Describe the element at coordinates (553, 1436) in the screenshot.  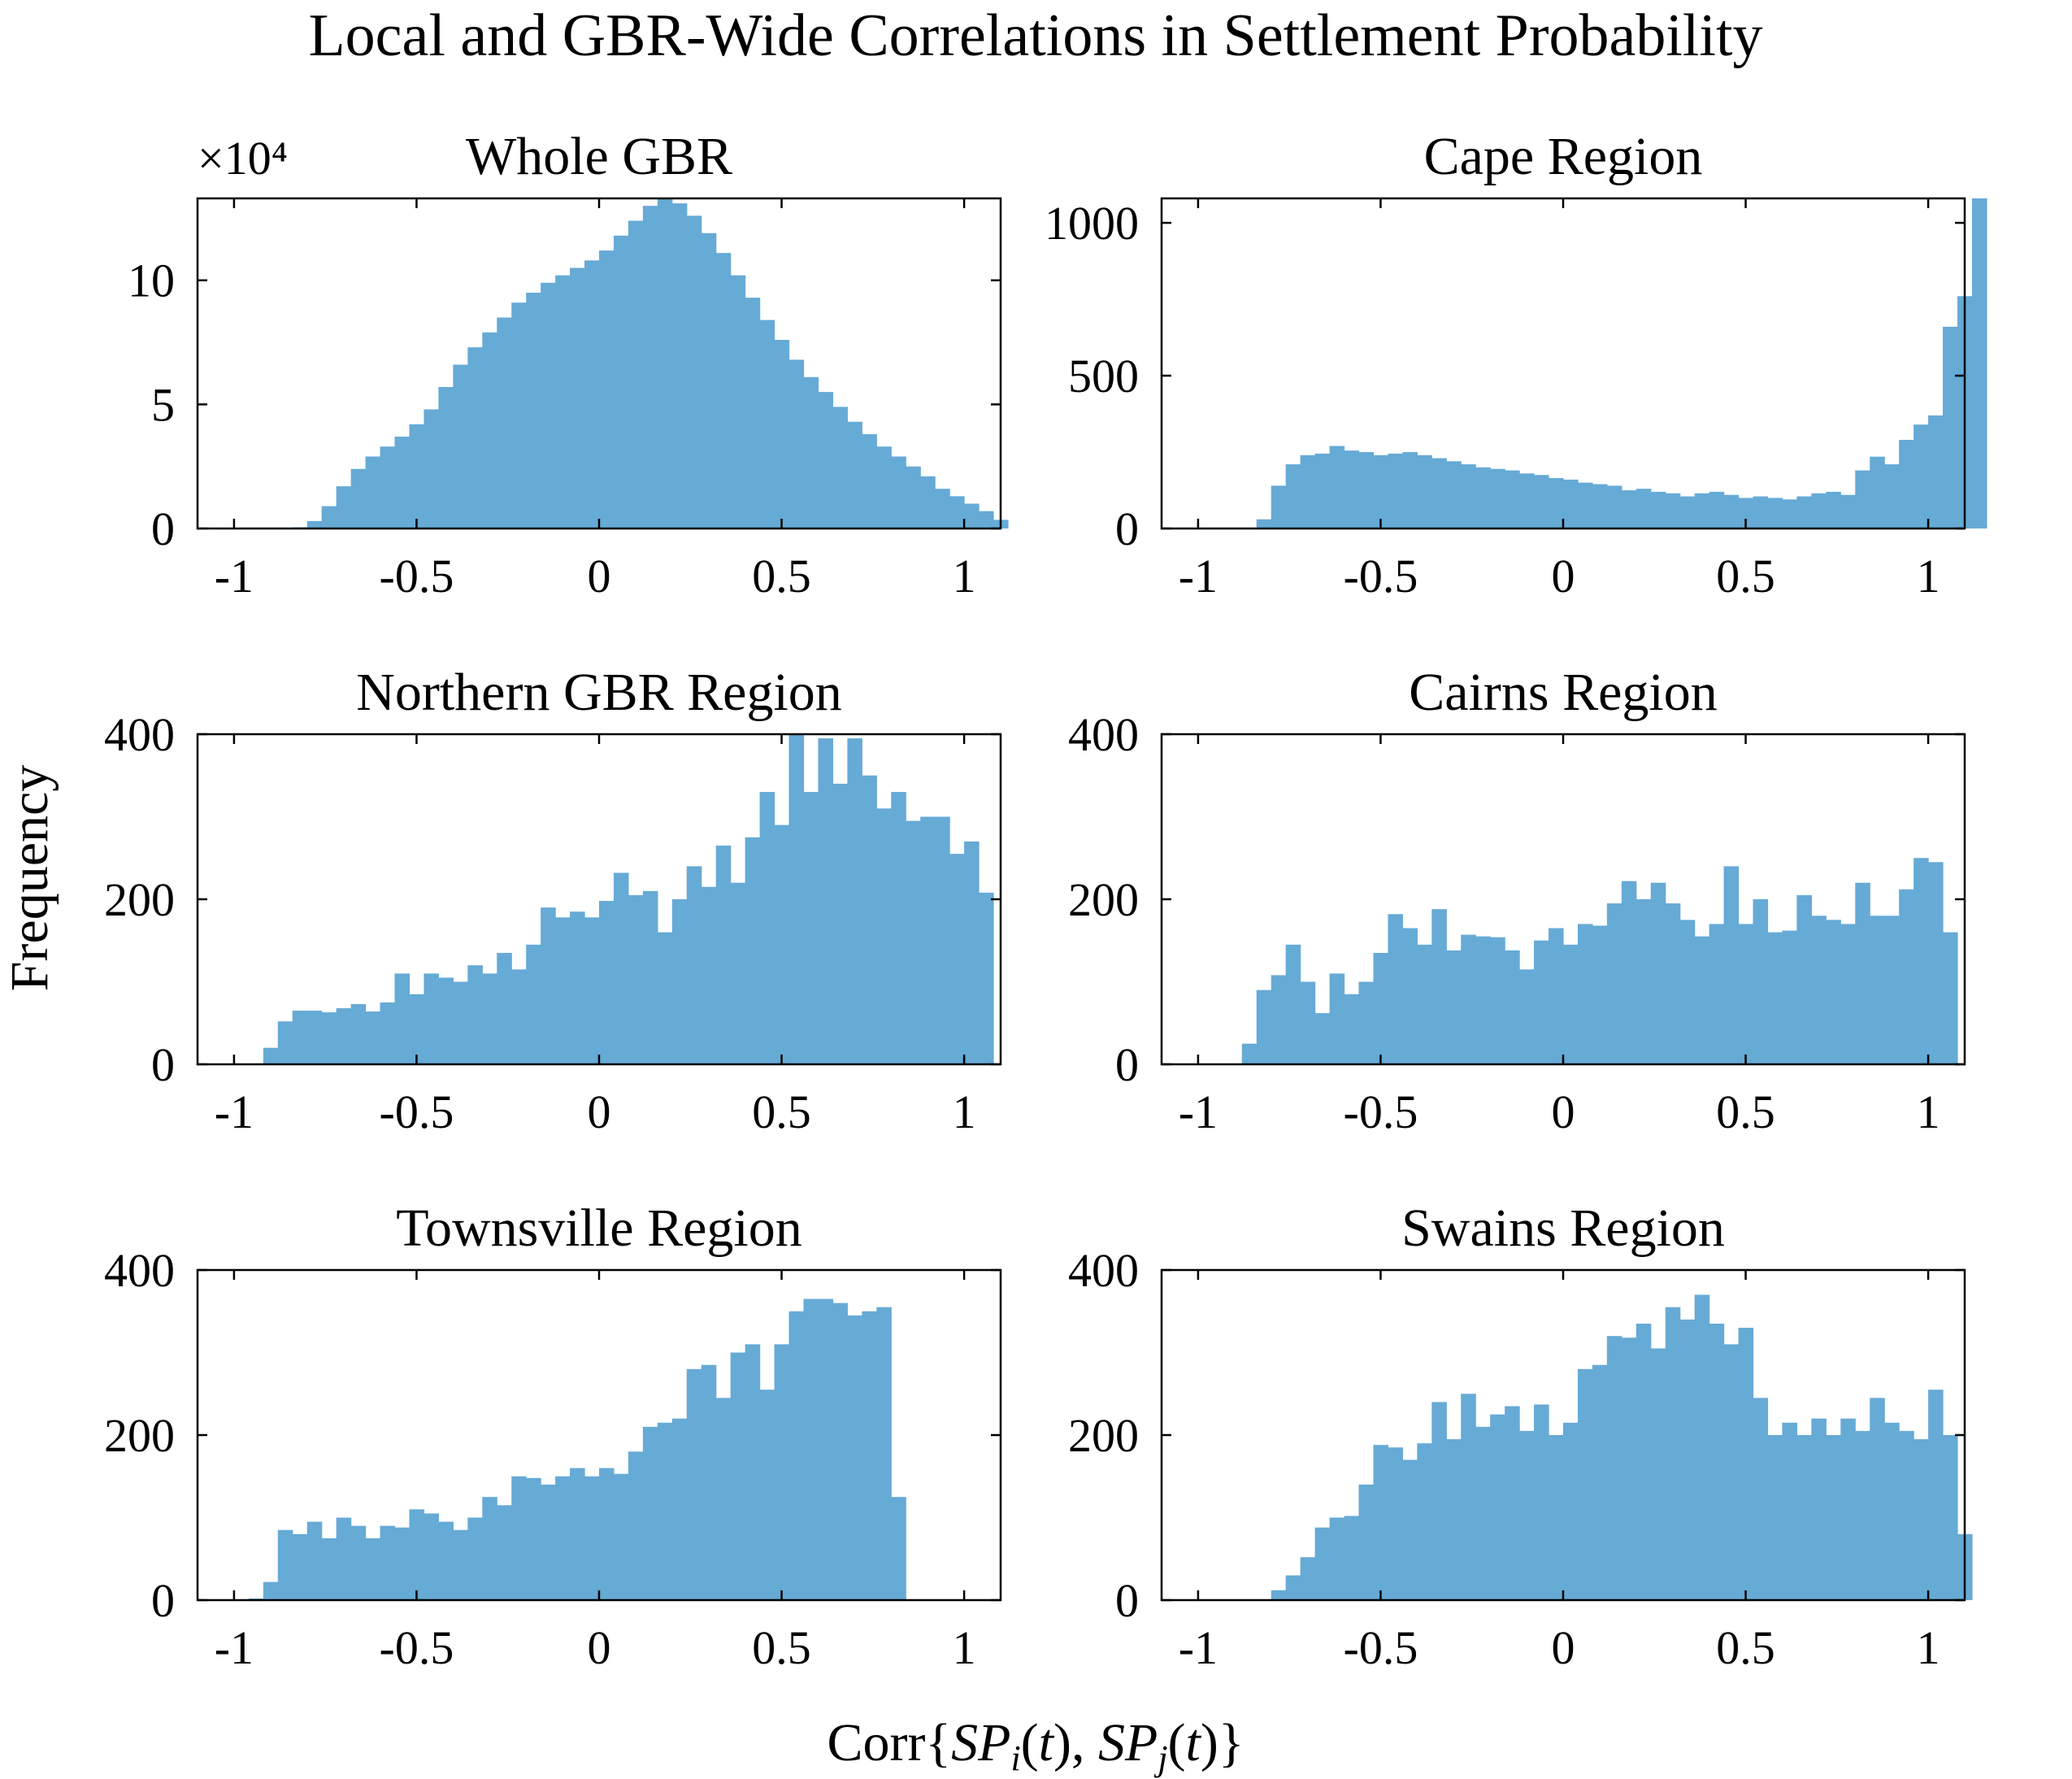
I see `panel-5: Townsville Region -1 -0.5 0 0.5 1 0 200 400` at that location.